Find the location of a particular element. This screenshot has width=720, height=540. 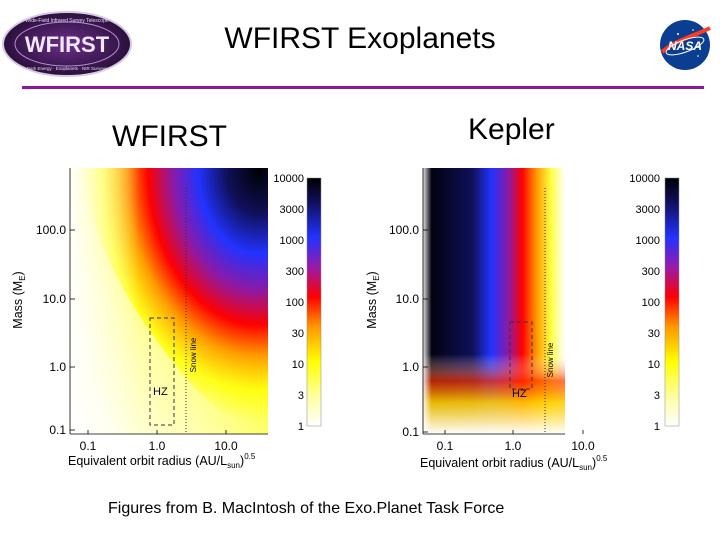

title-divider is located at coordinates (363, 87).